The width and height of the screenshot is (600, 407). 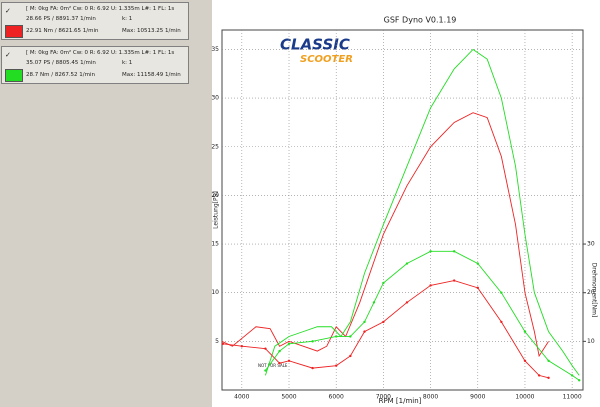 I want to click on y2-tick-label: 10, so click(x=591, y=341).